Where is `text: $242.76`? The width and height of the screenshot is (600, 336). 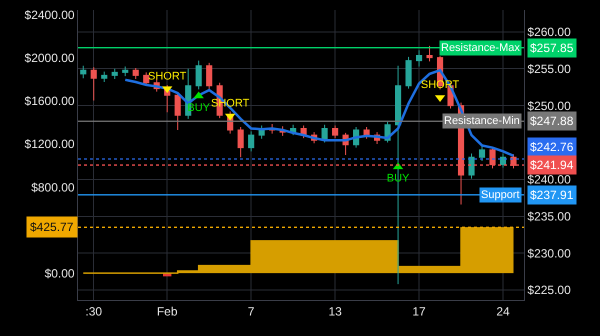
text: $242.76 is located at coordinates (552, 147).